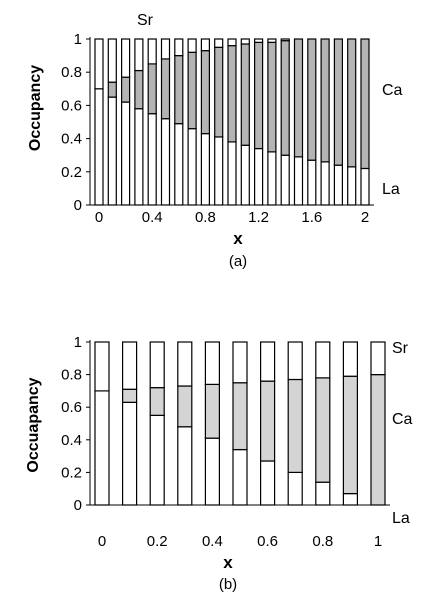 The image size is (424, 599). Describe the element at coordinates (267, 541) in the screenshot. I see `x-tick-label: 0.6` at that location.